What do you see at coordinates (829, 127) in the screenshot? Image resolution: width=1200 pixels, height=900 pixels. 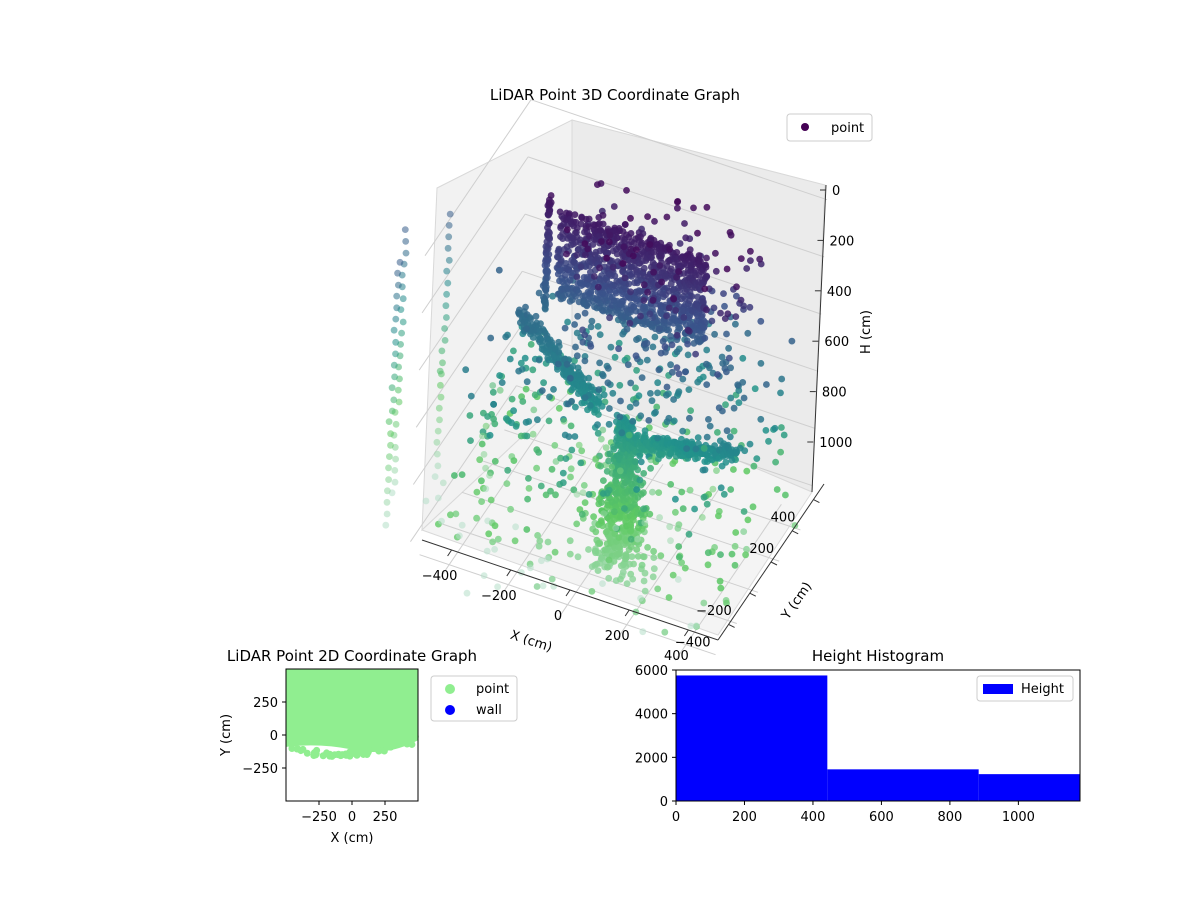 I see `legend-3d: point` at bounding box center [829, 127].